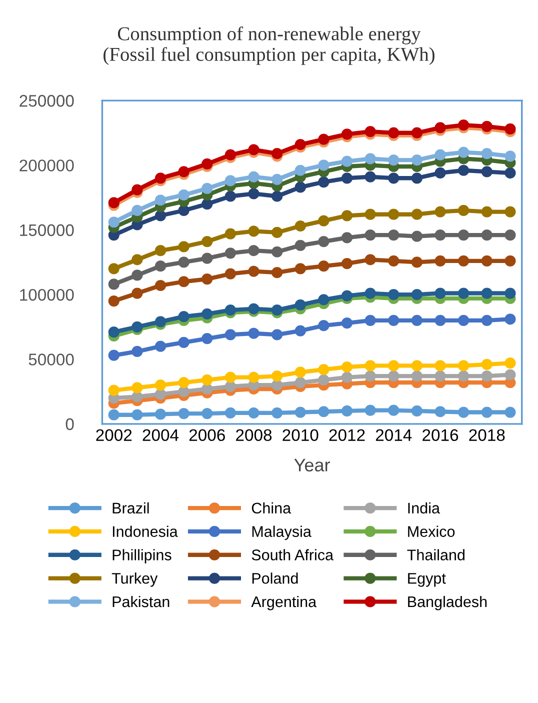 The height and width of the screenshot is (703, 538). Describe the element at coordinates (114, 435) in the screenshot. I see `x-tick-label: 2002` at that location.